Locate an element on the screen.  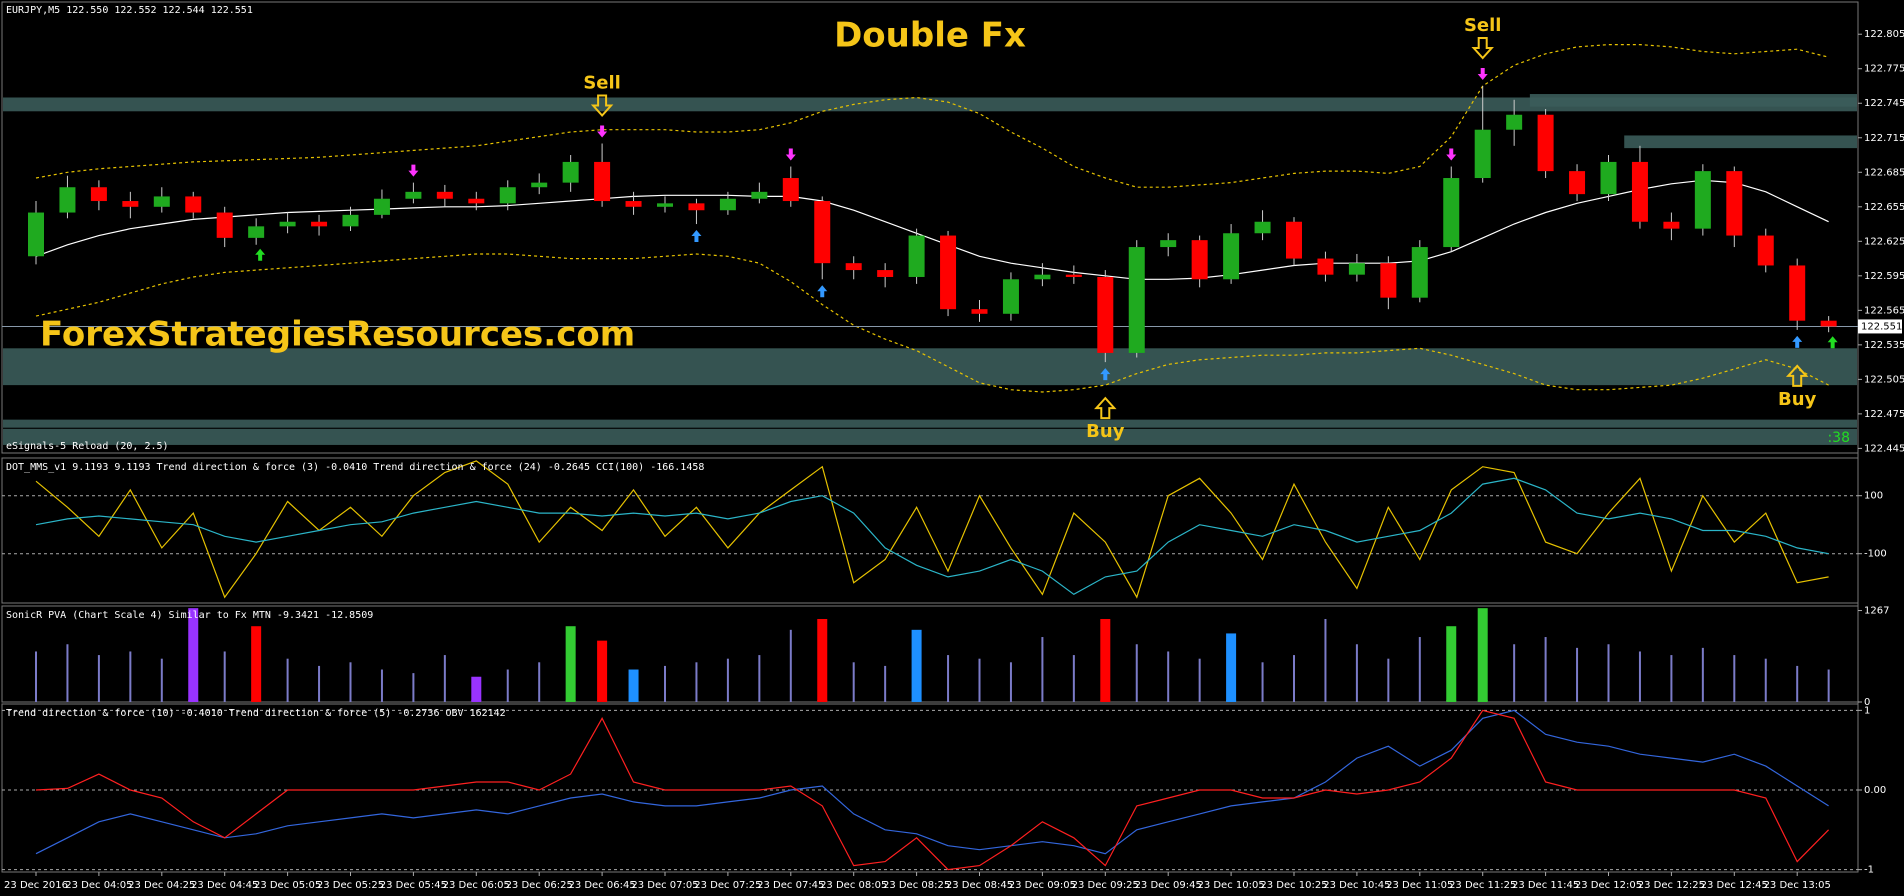
y-tick-label: 0 is located at coordinates (1867, 702).